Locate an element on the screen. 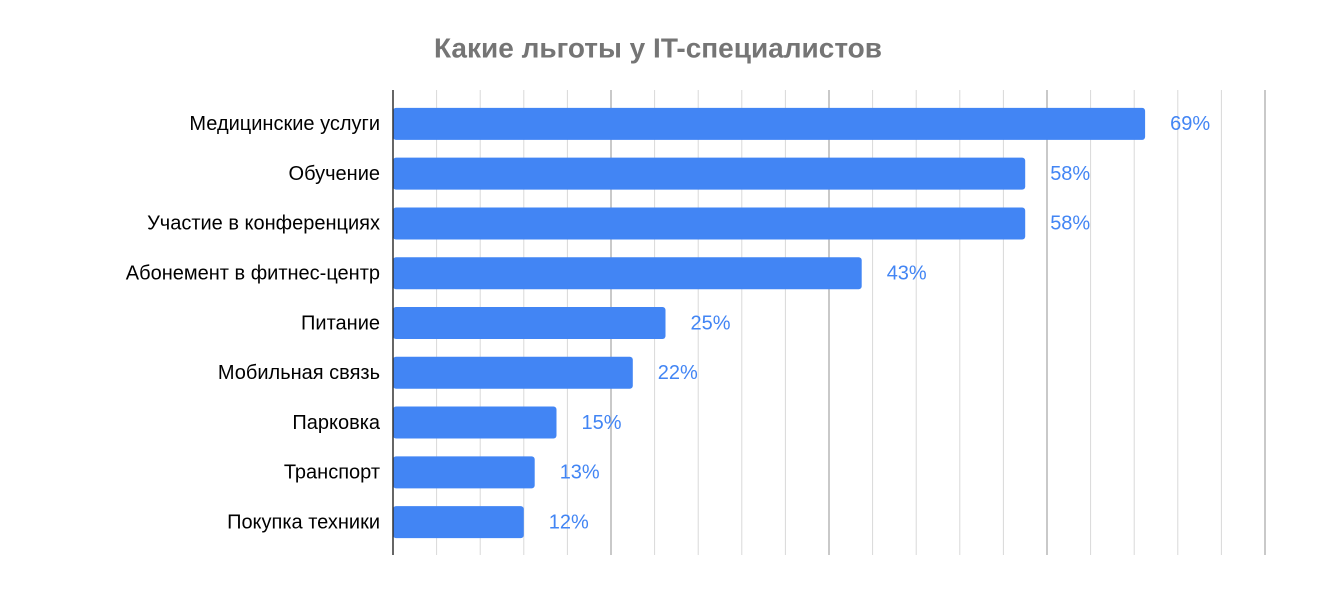 This screenshot has width=1318, height=600. data-label: 15% is located at coordinates (602, 423).